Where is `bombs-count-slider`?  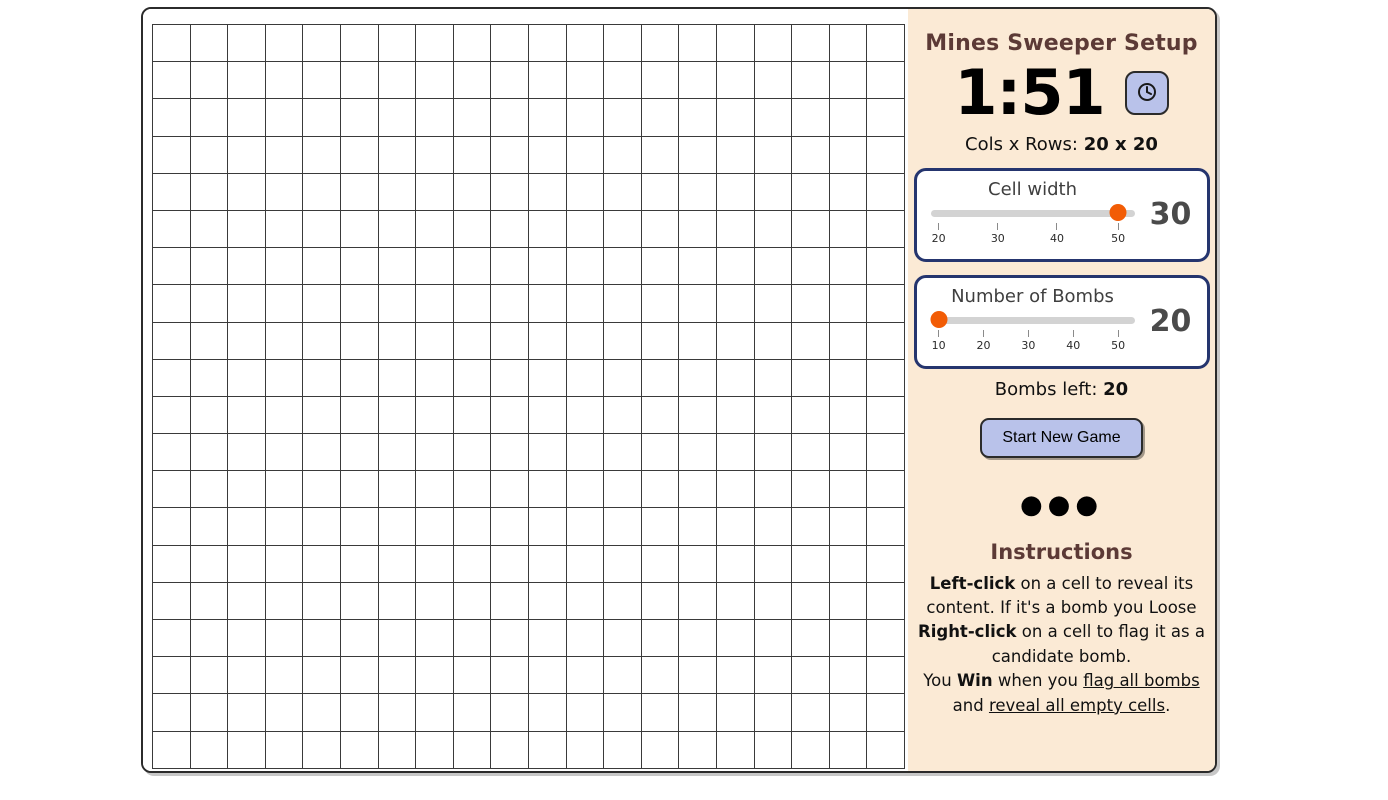 bombs-count-slider is located at coordinates (1032, 319).